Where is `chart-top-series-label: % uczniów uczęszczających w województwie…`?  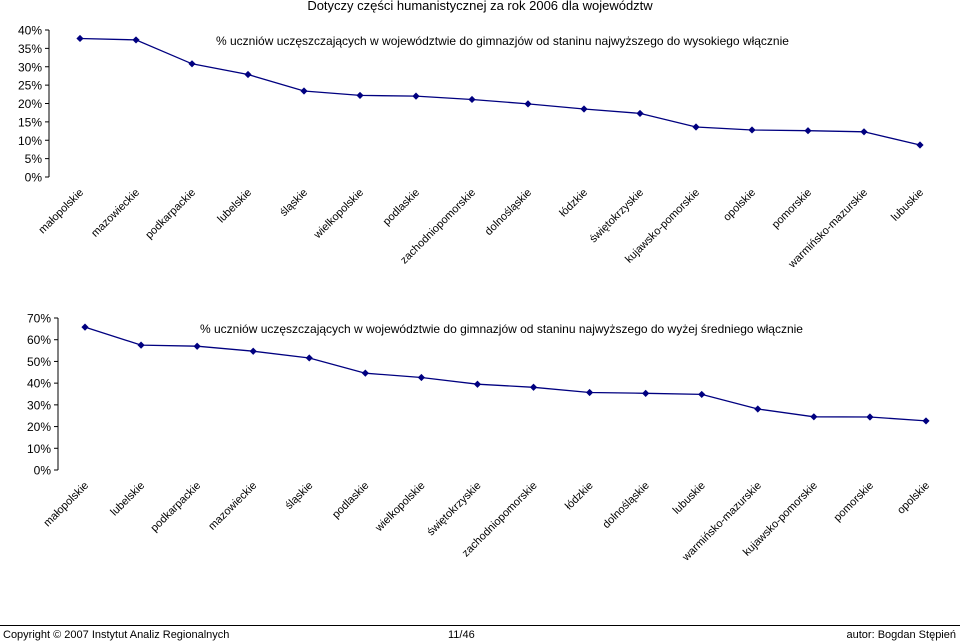
chart-top-series-label: % uczniów uczęszczających w województwie… is located at coordinates (502, 41).